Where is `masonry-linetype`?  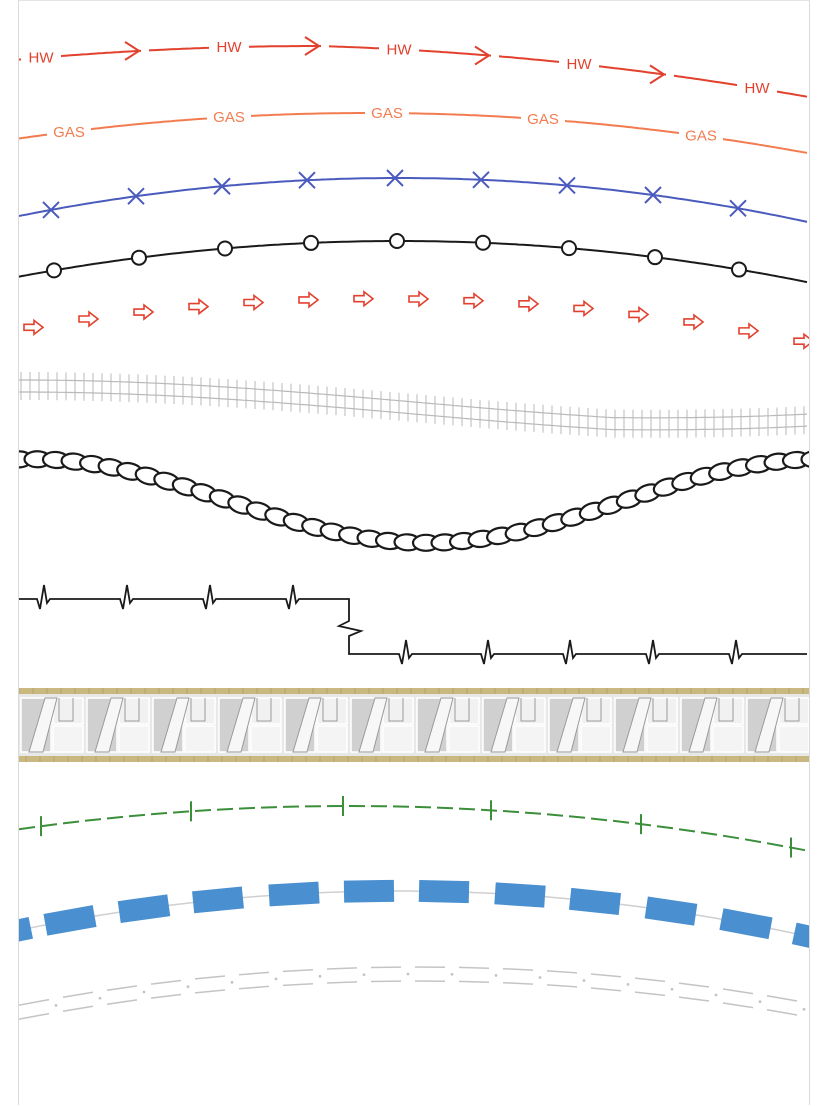
masonry-linetype is located at coordinates (414, 725).